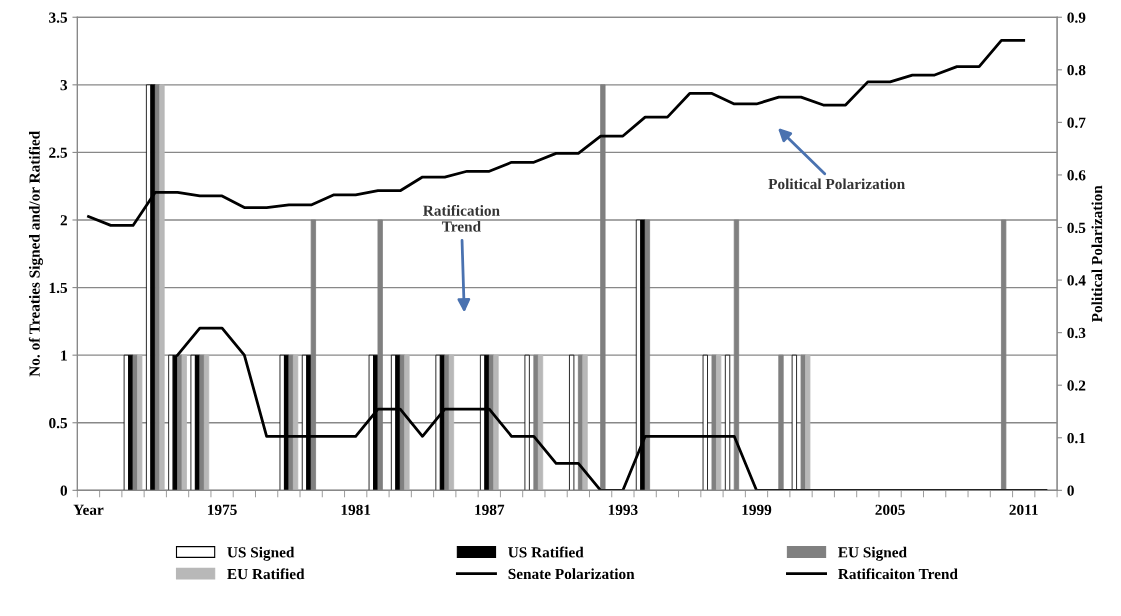  What do you see at coordinates (88, 509) in the screenshot?
I see `x-tick-label: Year` at bounding box center [88, 509].